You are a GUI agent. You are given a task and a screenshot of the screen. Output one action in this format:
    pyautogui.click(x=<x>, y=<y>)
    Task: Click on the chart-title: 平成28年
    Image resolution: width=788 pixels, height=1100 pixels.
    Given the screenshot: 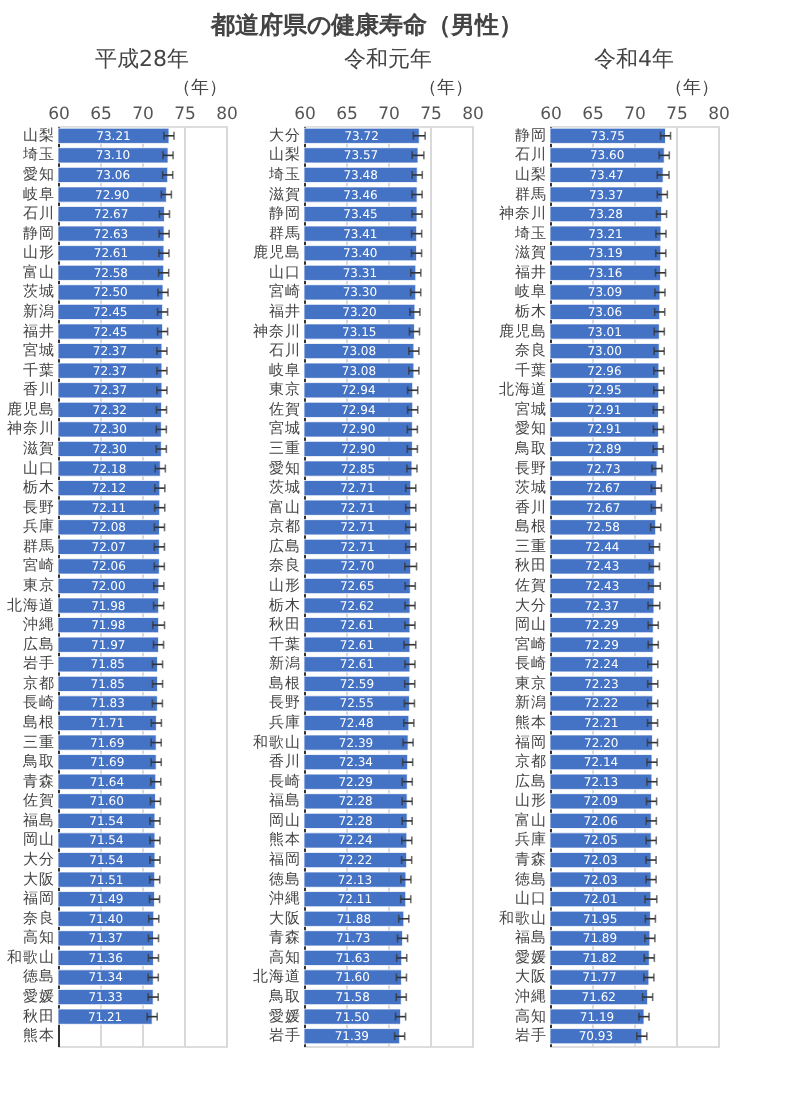 What is the action you would take?
    pyautogui.click(x=142, y=59)
    